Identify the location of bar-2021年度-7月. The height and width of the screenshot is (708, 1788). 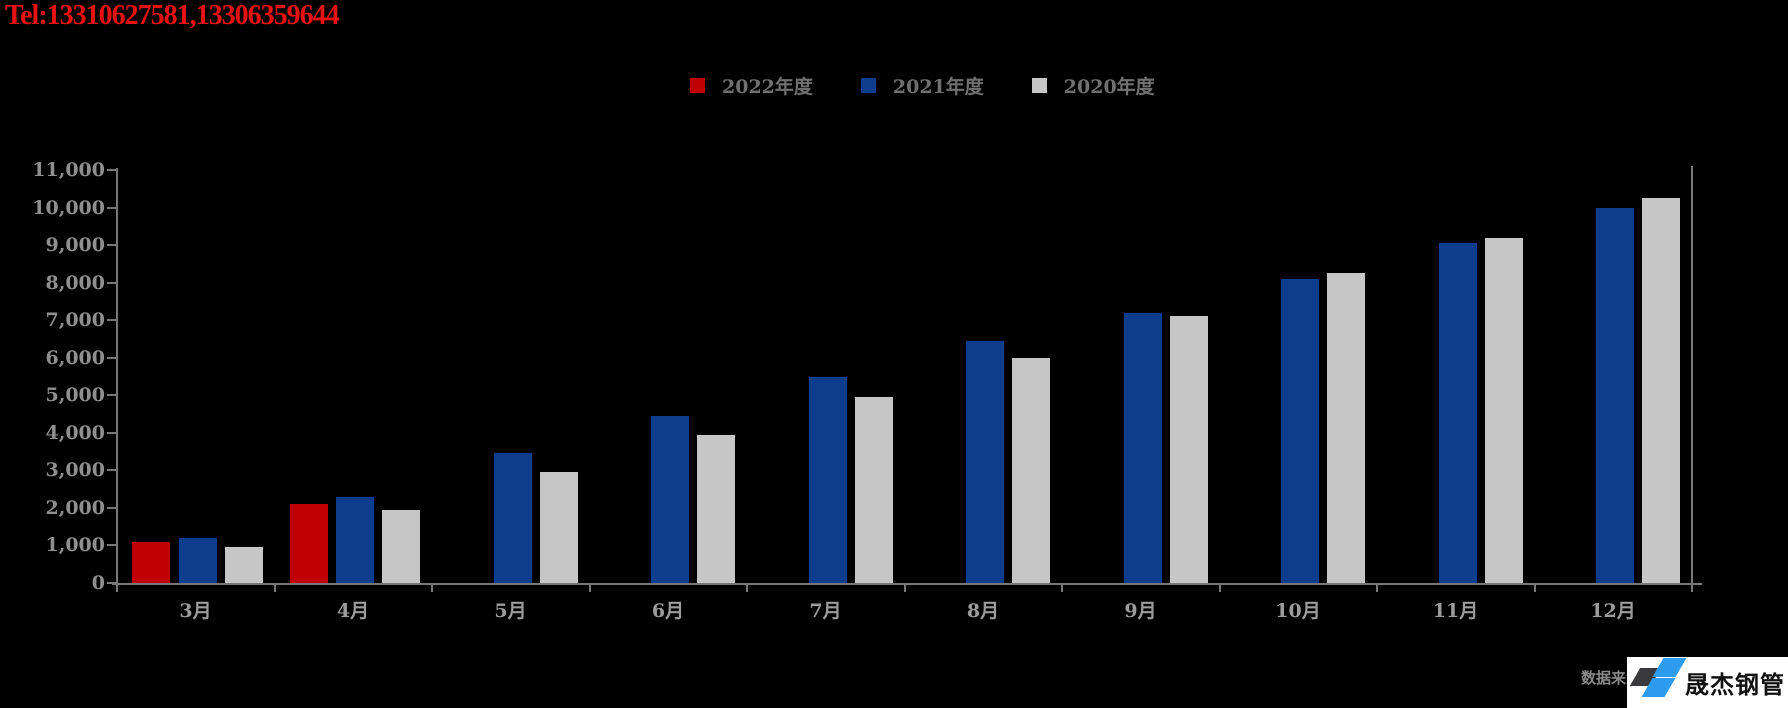
(827, 479).